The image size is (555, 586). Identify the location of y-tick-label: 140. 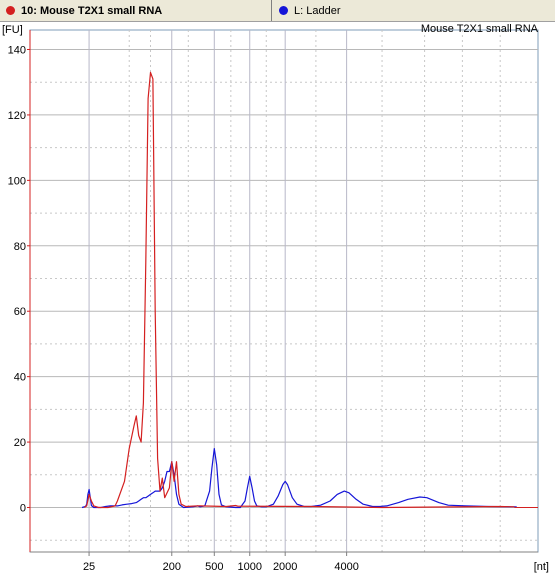
(17, 51).